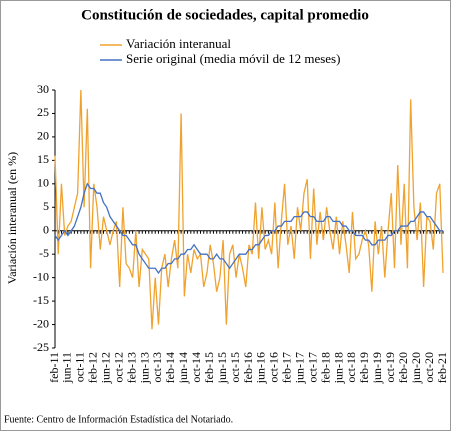  Describe the element at coordinates (41, 300) in the screenshot. I see `y-tick-label: -15` at that location.